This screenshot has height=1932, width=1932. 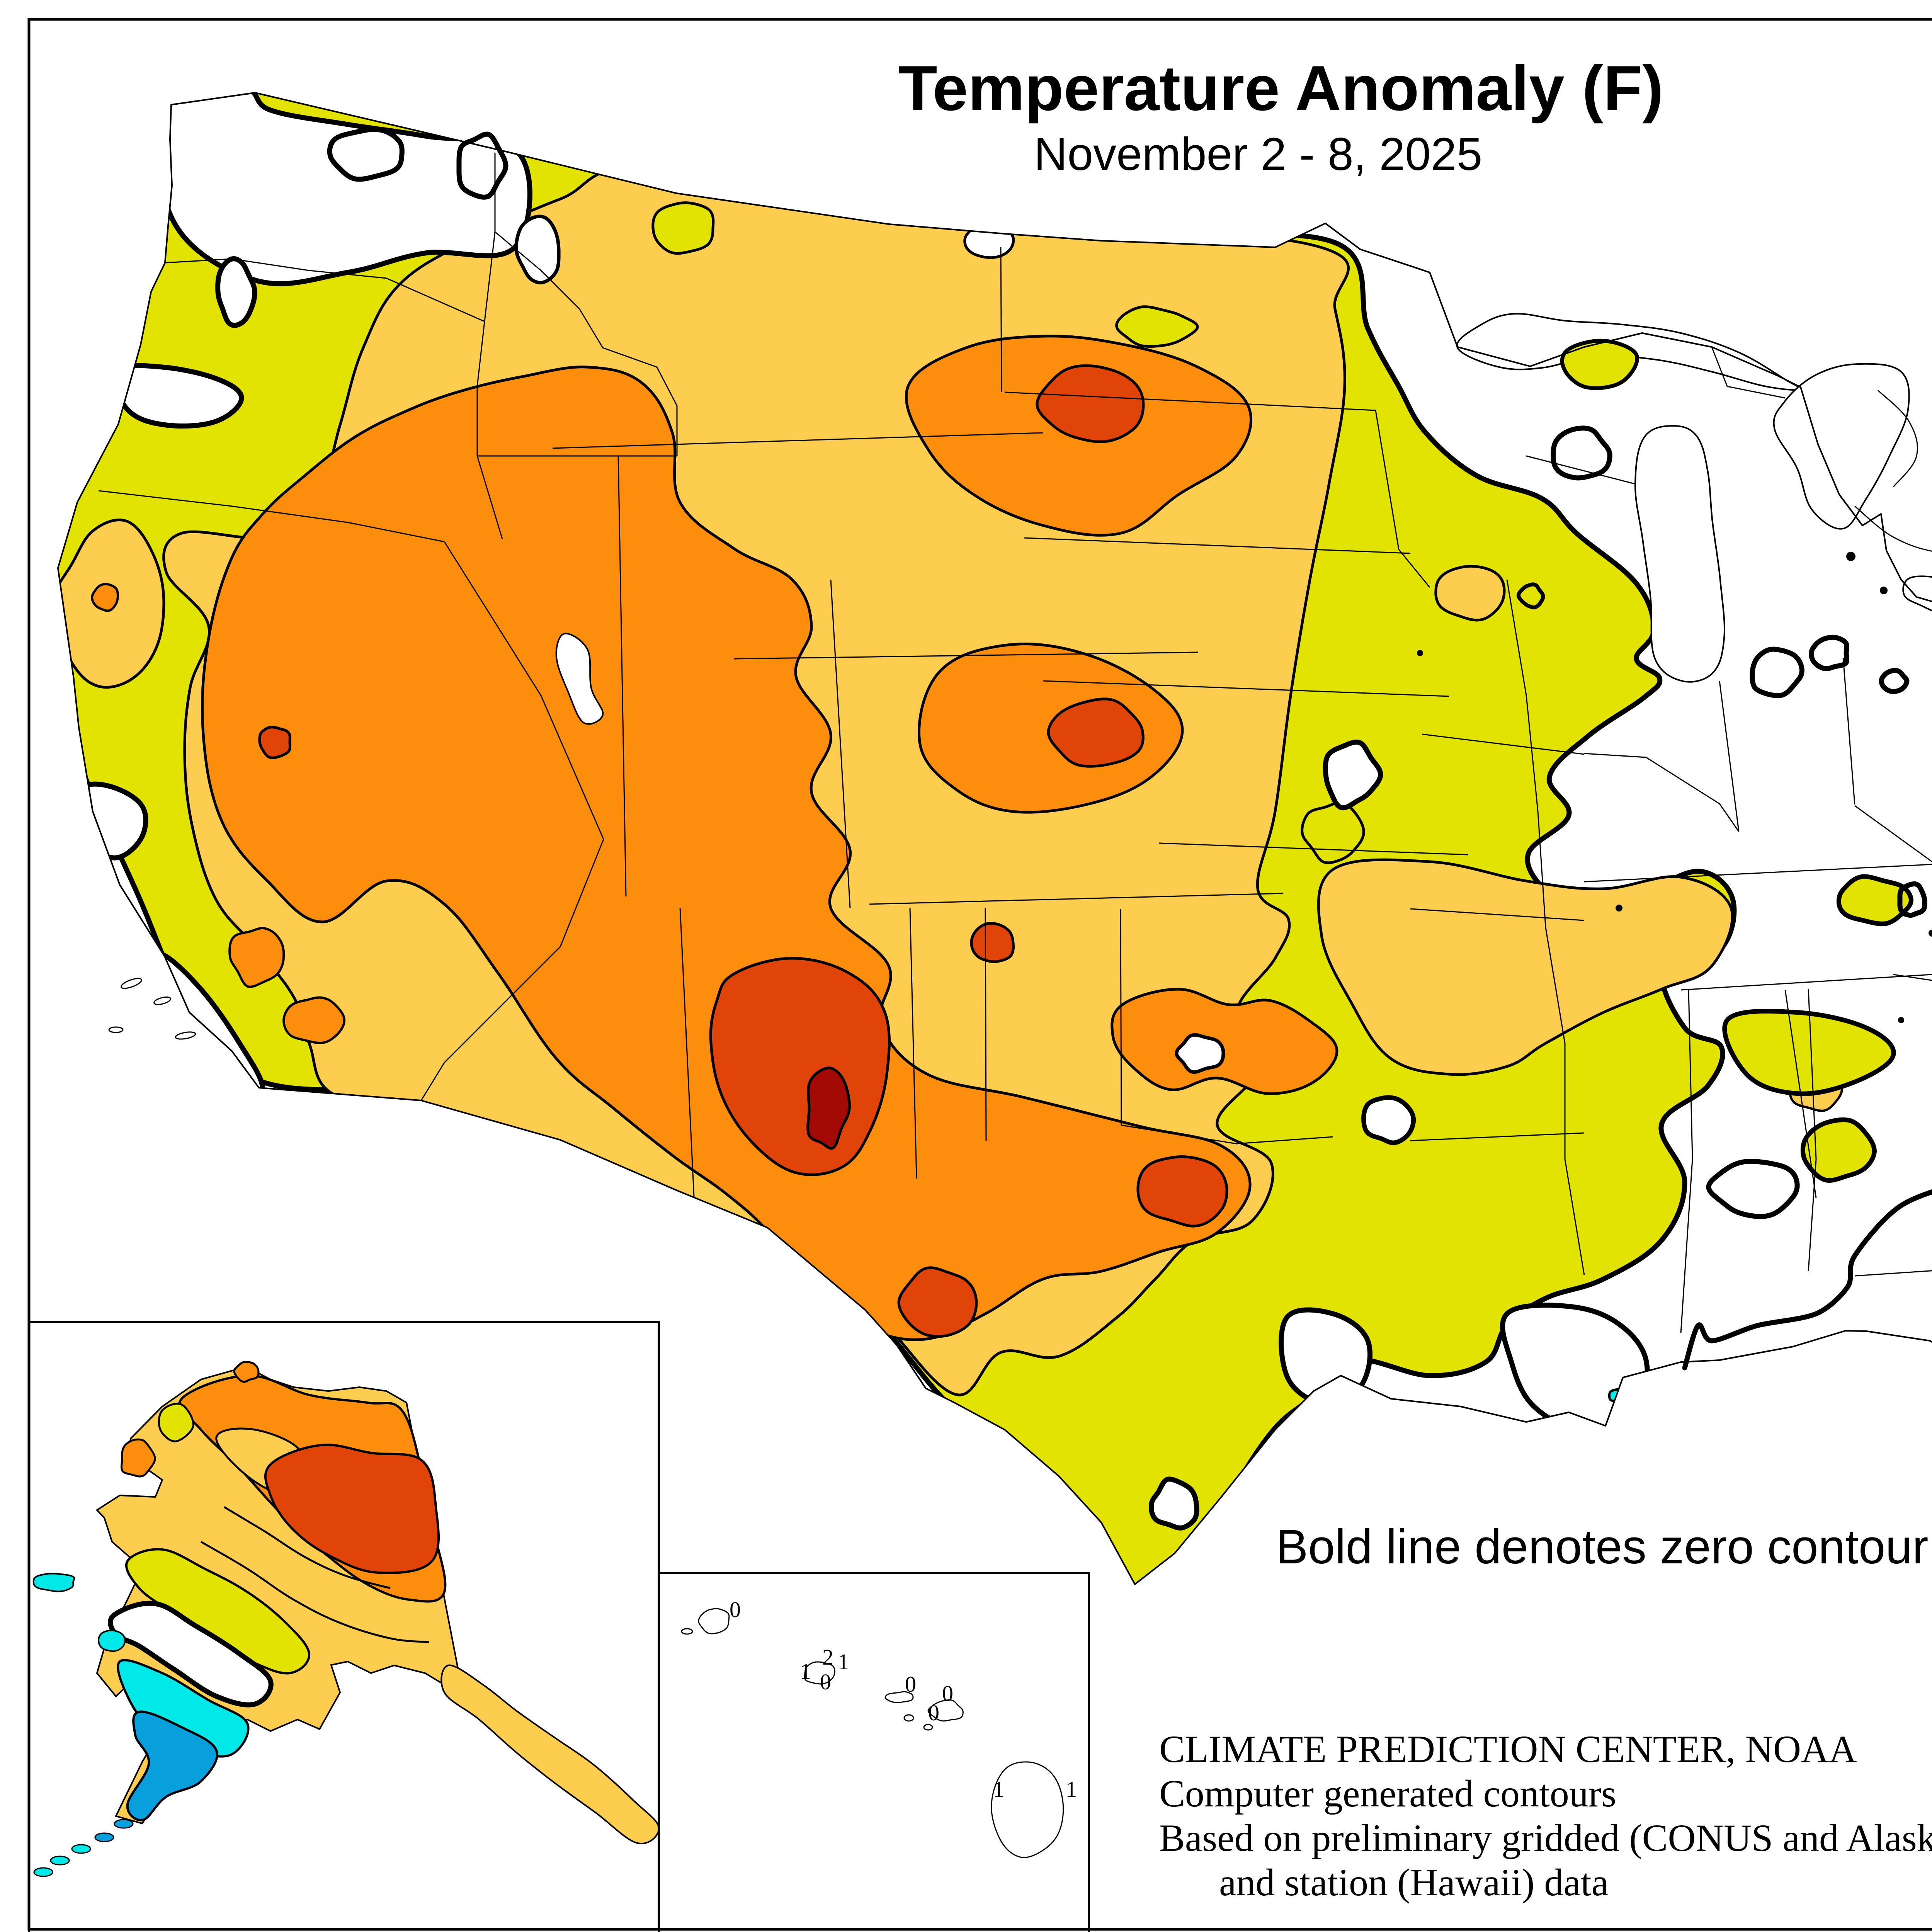 What do you see at coordinates (1258, 154) in the screenshot?
I see `svg-text: November 2 - 8, 2025` at bounding box center [1258, 154].